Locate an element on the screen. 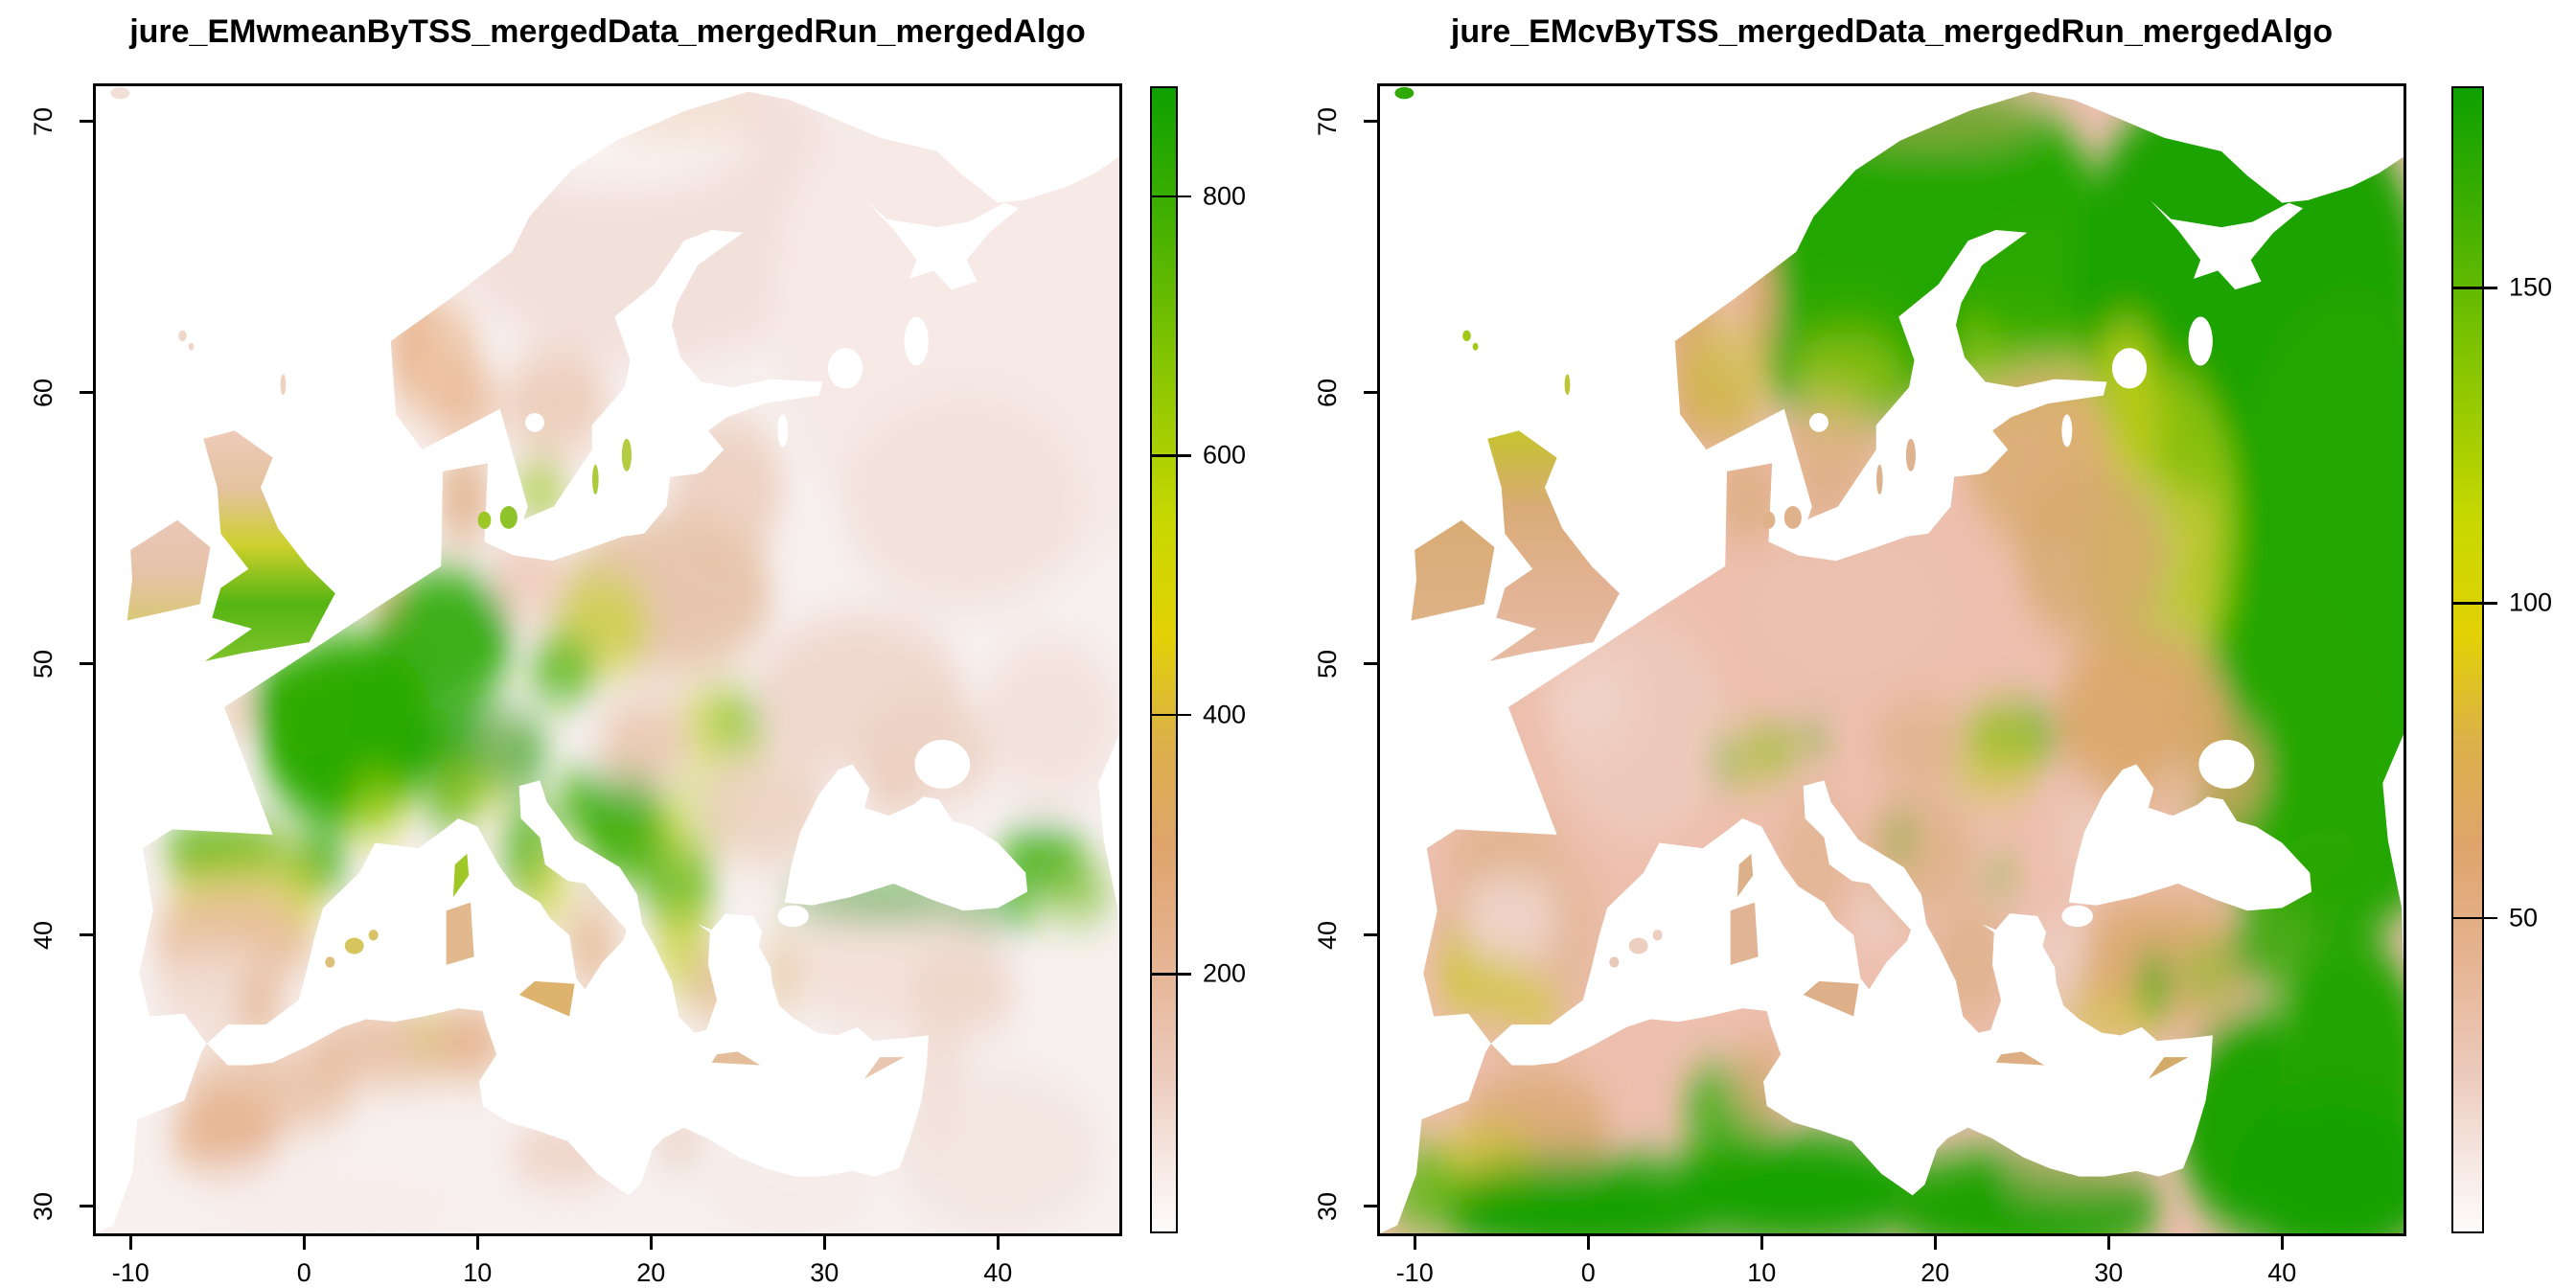  colorbar-tick-label: 50 is located at coordinates (2524, 917).